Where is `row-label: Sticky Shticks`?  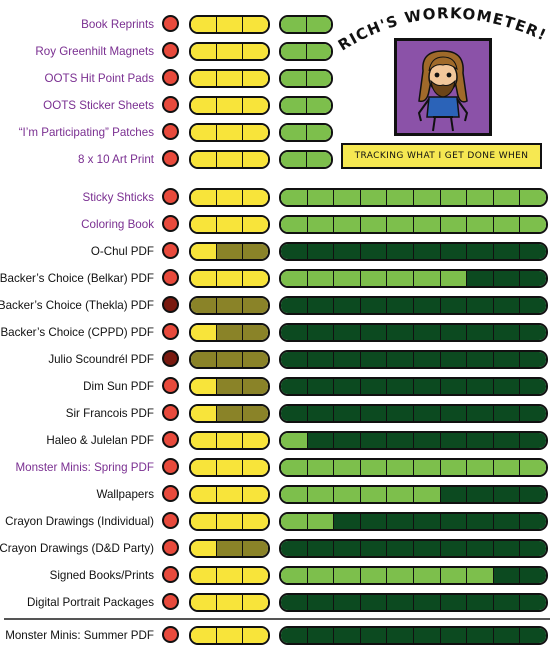 row-label: Sticky Shticks is located at coordinates (118, 197).